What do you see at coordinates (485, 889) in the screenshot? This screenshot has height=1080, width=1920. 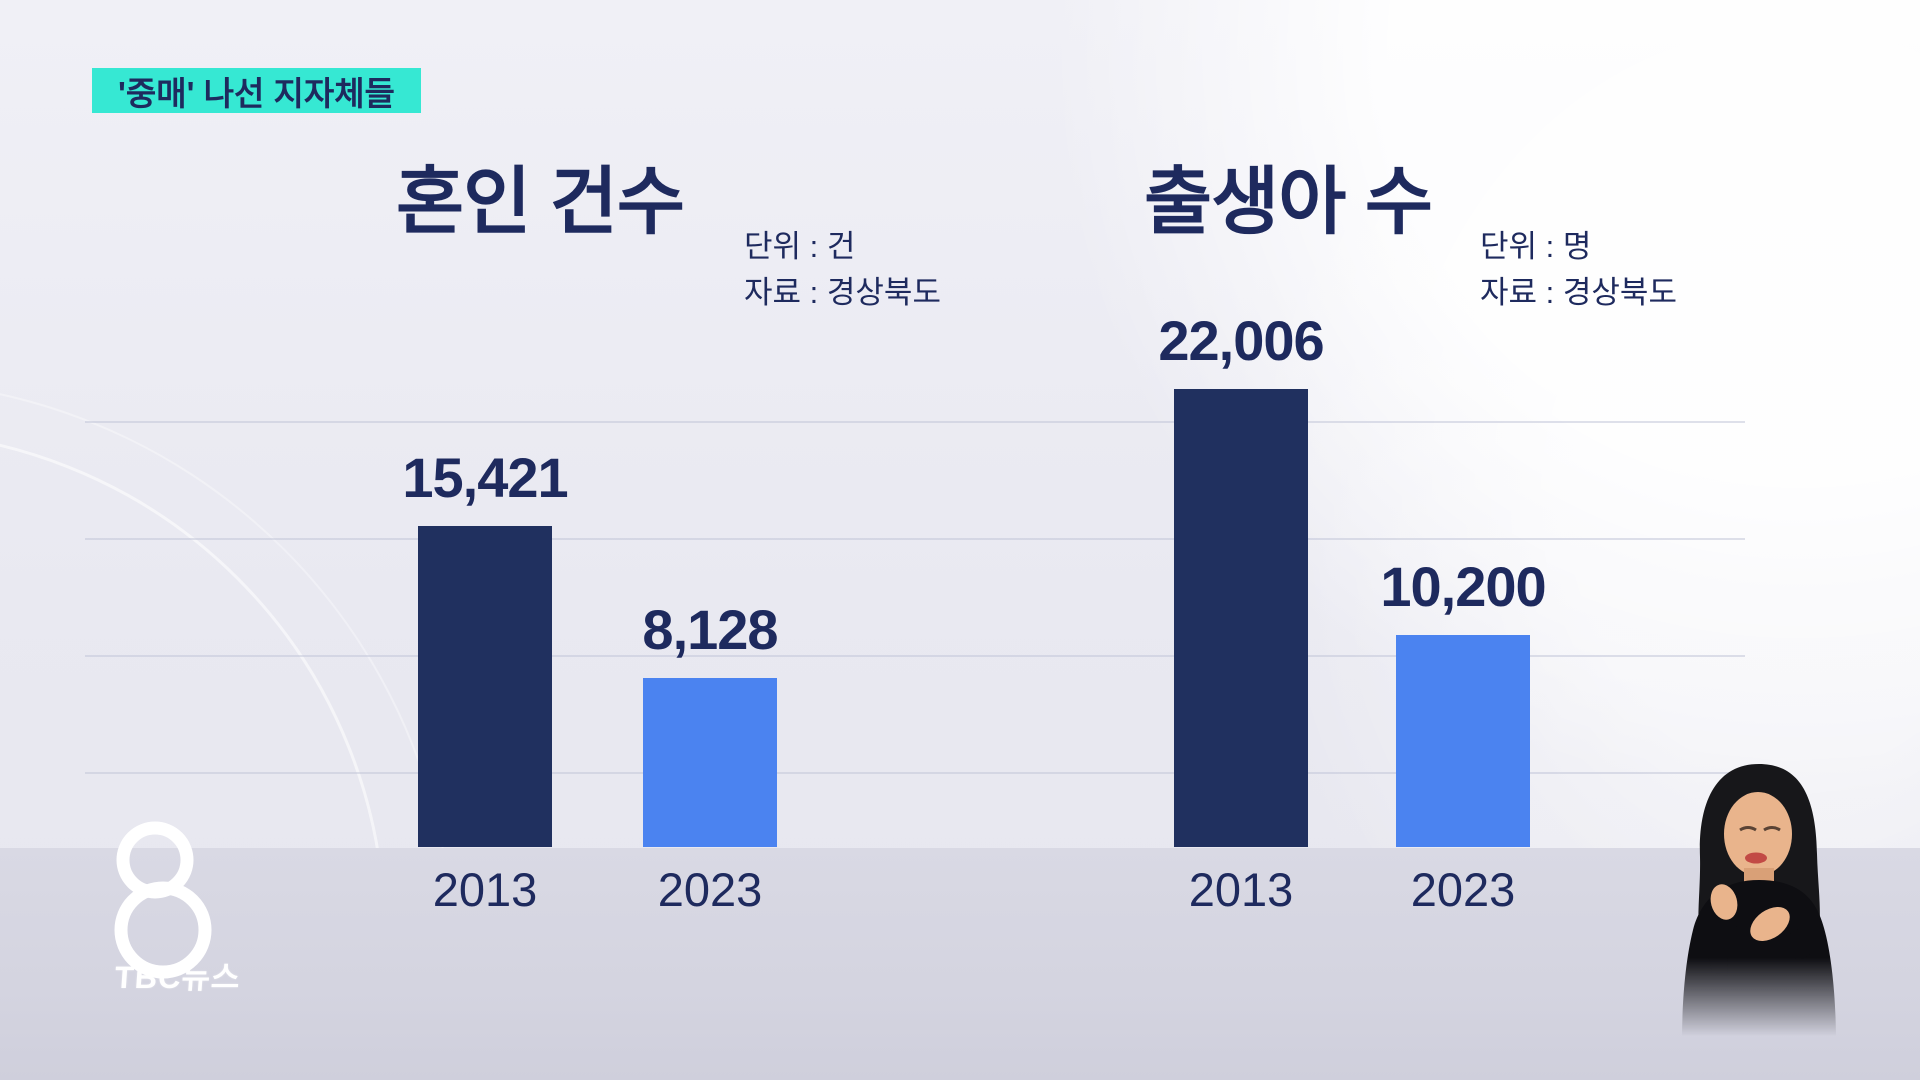 I see `axis-label-marriages-2013: 2013` at bounding box center [485, 889].